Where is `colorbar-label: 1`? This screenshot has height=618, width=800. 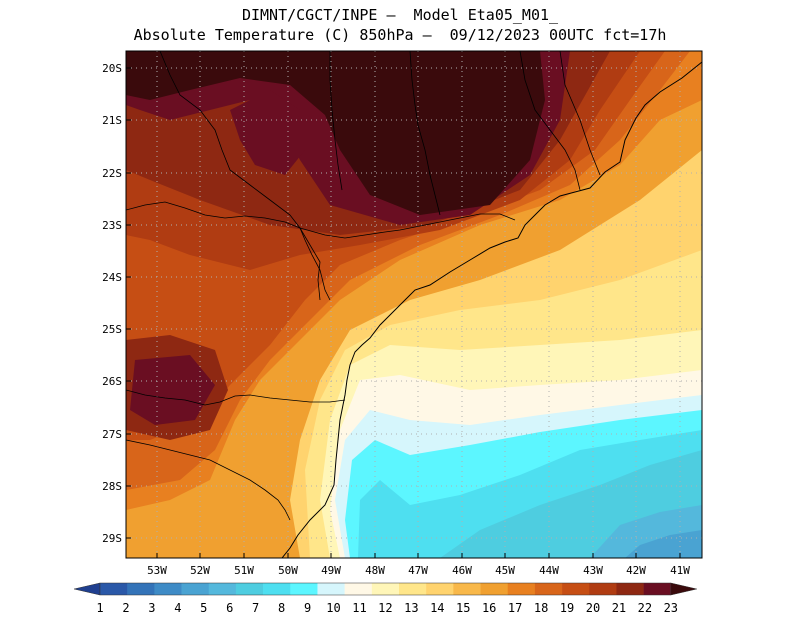 colorbar-label: 1 is located at coordinates (100, 608).